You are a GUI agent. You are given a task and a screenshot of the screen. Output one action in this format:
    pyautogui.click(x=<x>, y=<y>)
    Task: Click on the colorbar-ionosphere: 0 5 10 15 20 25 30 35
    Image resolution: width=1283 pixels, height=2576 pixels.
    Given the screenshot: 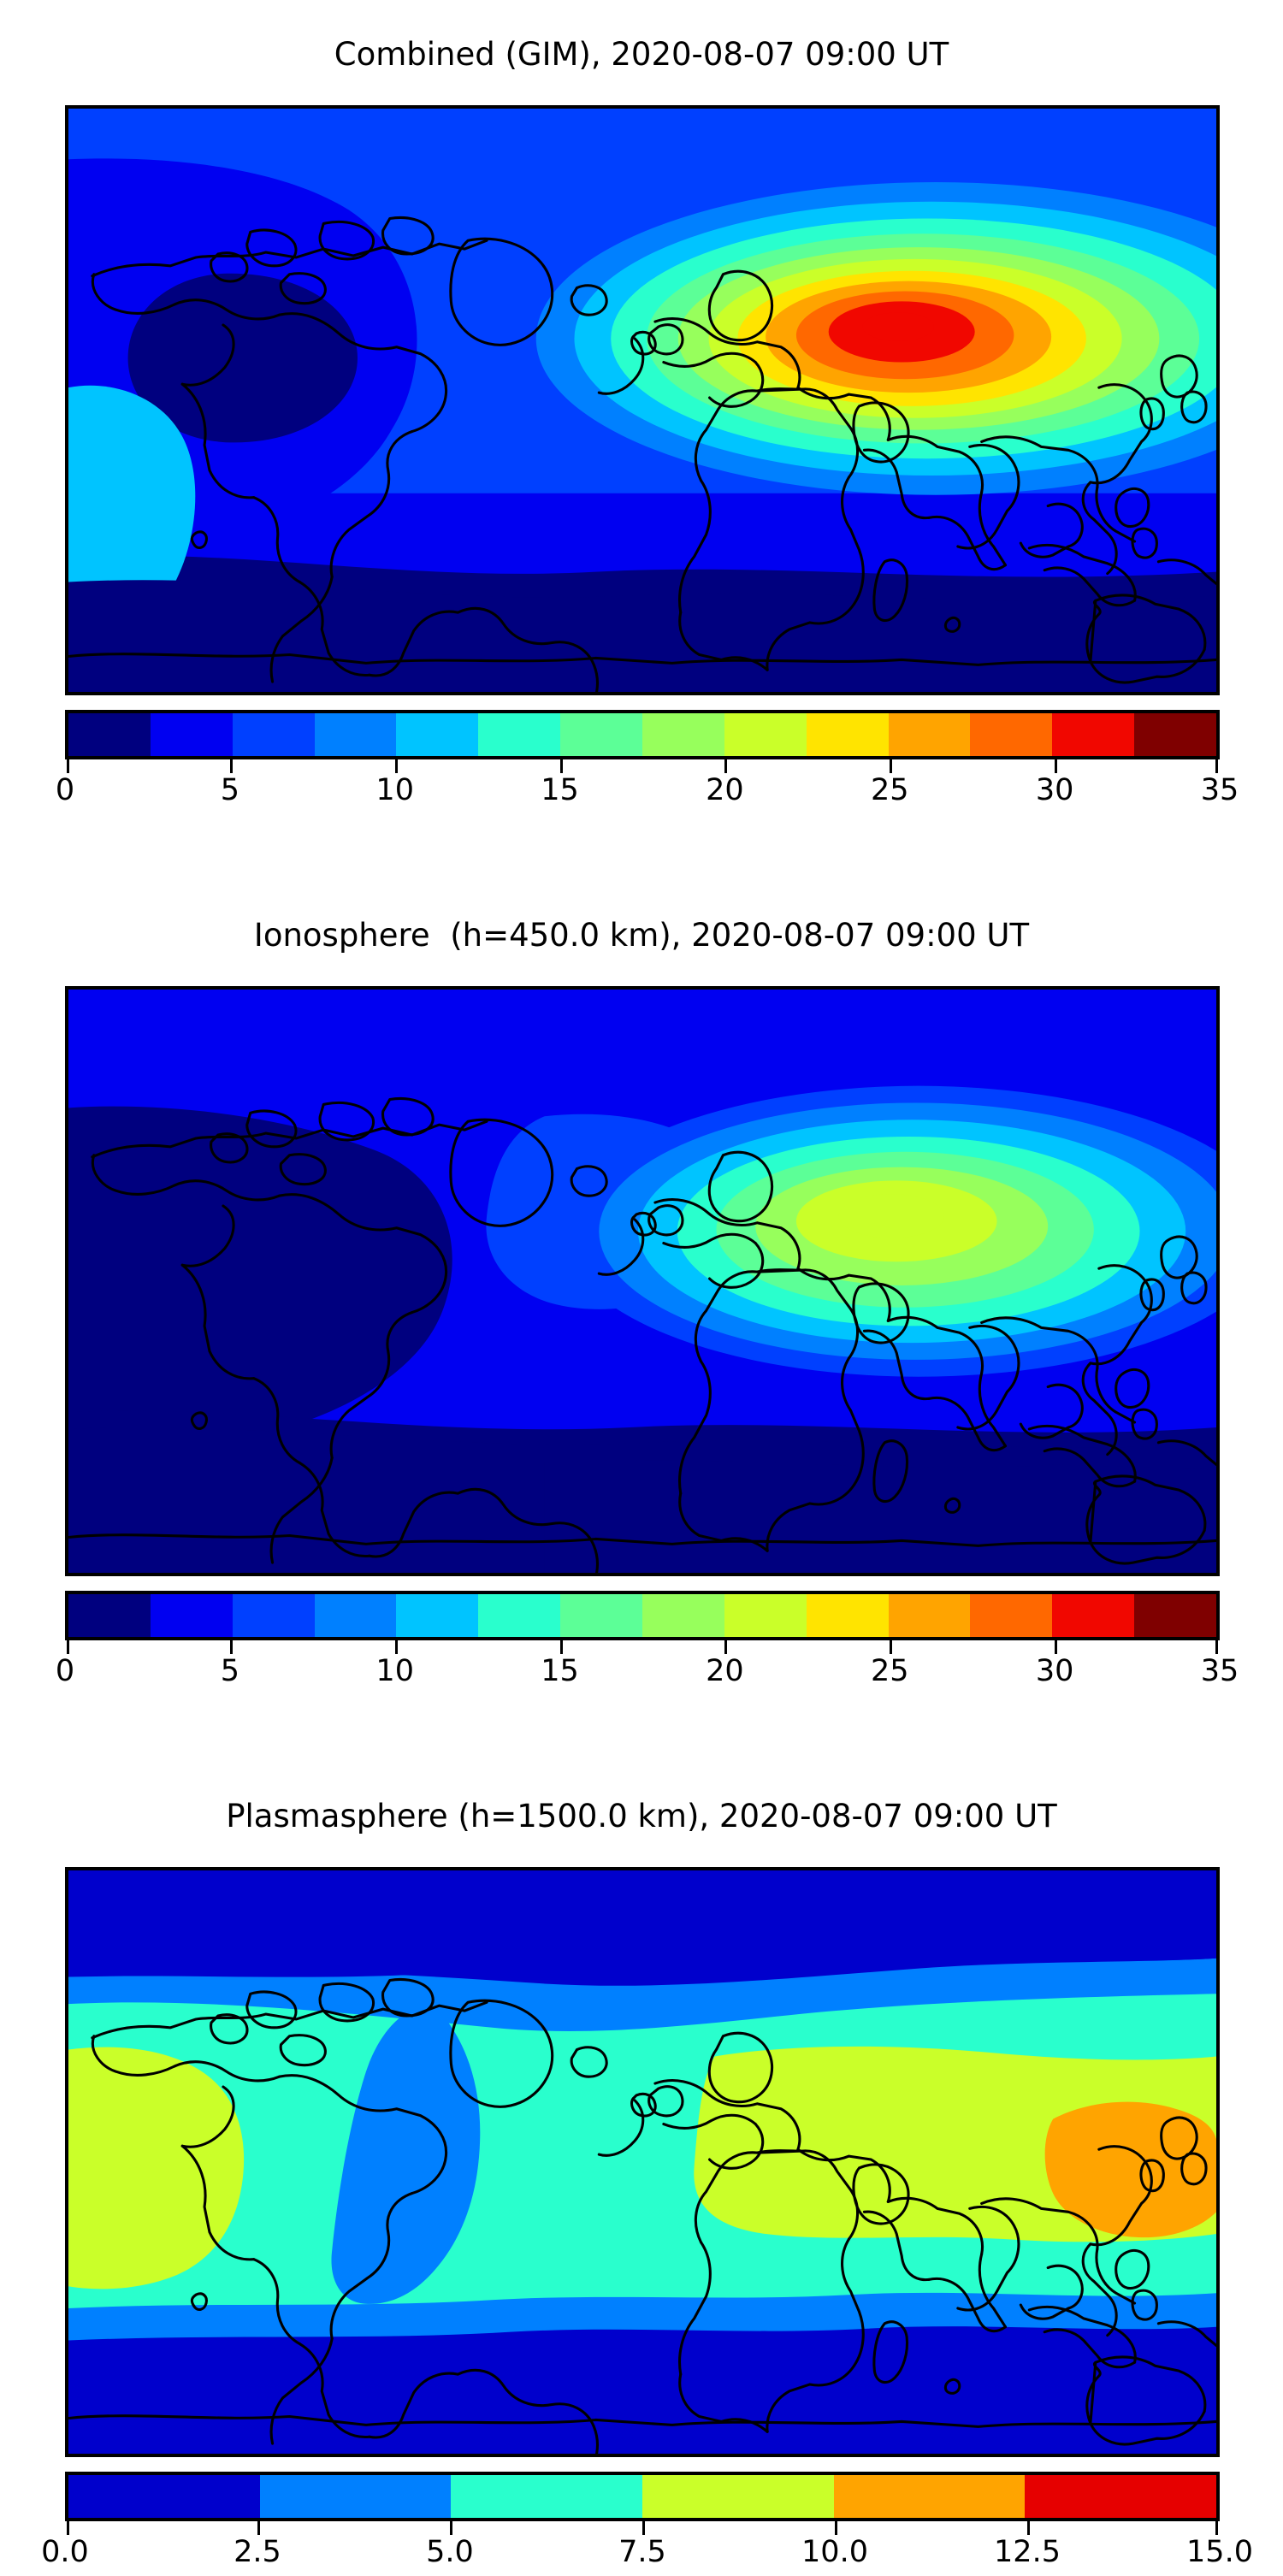 What is the action you would take?
    pyautogui.click(x=647, y=1643)
    